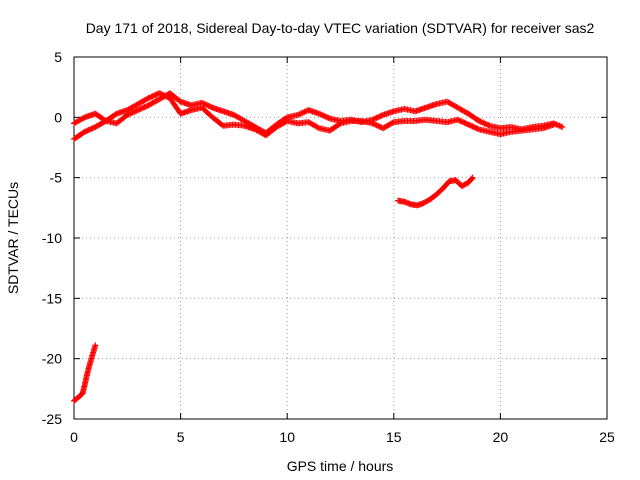 The width and height of the screenshot is (640, 480). I want to click on y-axis-label: SDTVAR / TECUs, so click(13, 238).